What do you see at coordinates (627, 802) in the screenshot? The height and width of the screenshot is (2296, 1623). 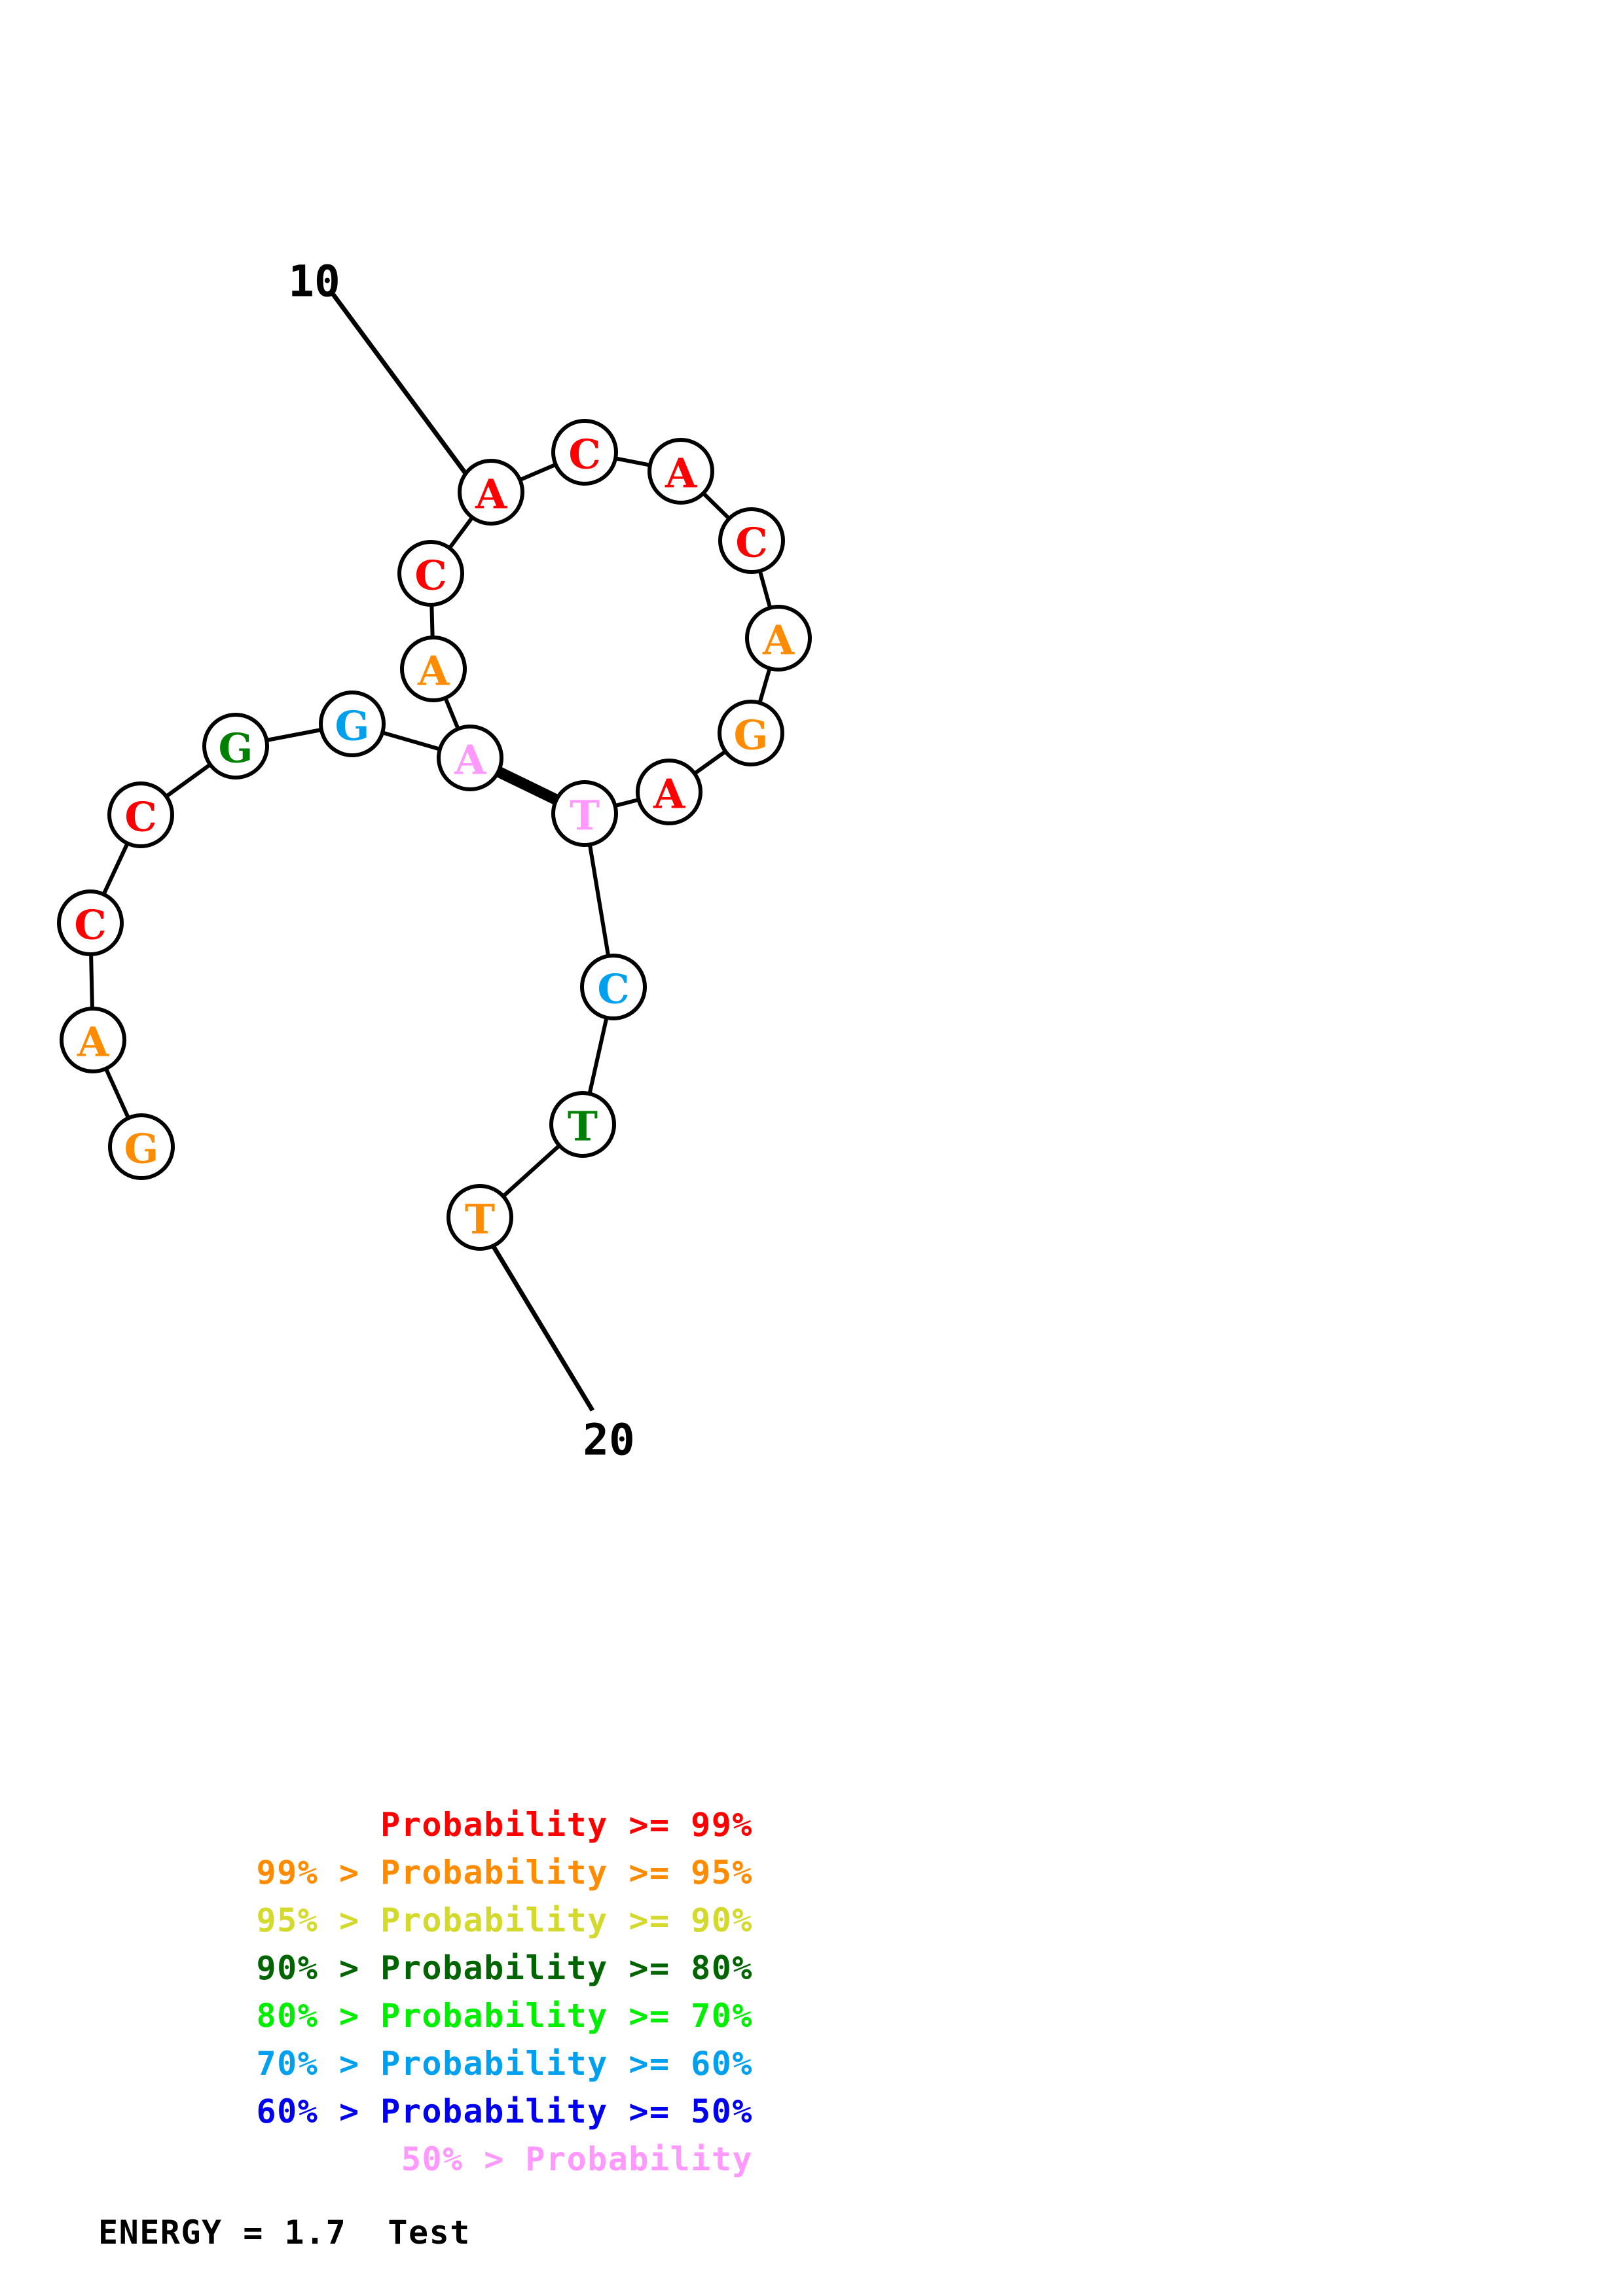 I see `backbone-link-b7-b8` at bounding box center [627, 802].